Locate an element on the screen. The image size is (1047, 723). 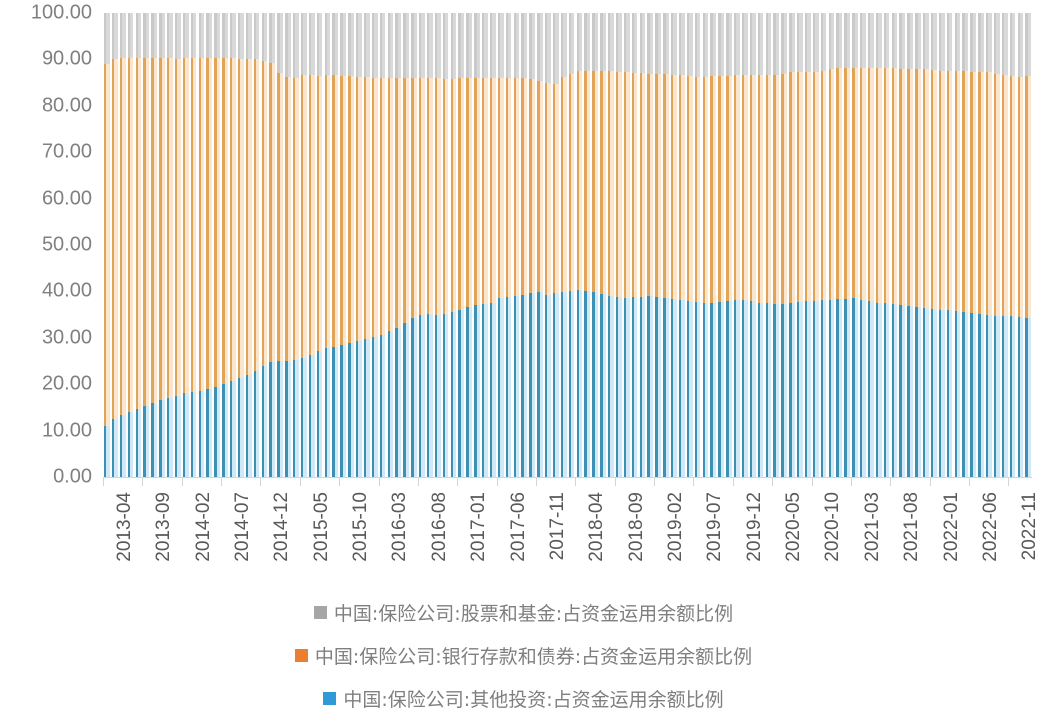
legend-item-deposits-bonds: 中国:保险公司:银行存款和债券:占资金运用余额比例 is located at coordinates (523, 655).